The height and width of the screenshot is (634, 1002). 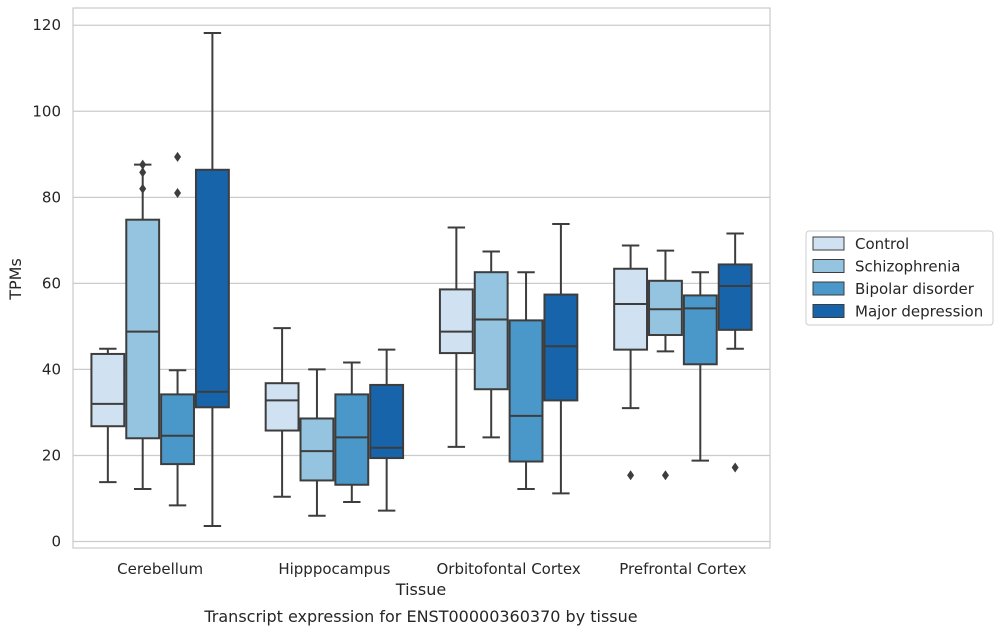 What do you see at coordinates (509, 569) in the screenshot?
I see `x-tick-label: Orbitofontal Cortex` at bounding box center [509, 569].